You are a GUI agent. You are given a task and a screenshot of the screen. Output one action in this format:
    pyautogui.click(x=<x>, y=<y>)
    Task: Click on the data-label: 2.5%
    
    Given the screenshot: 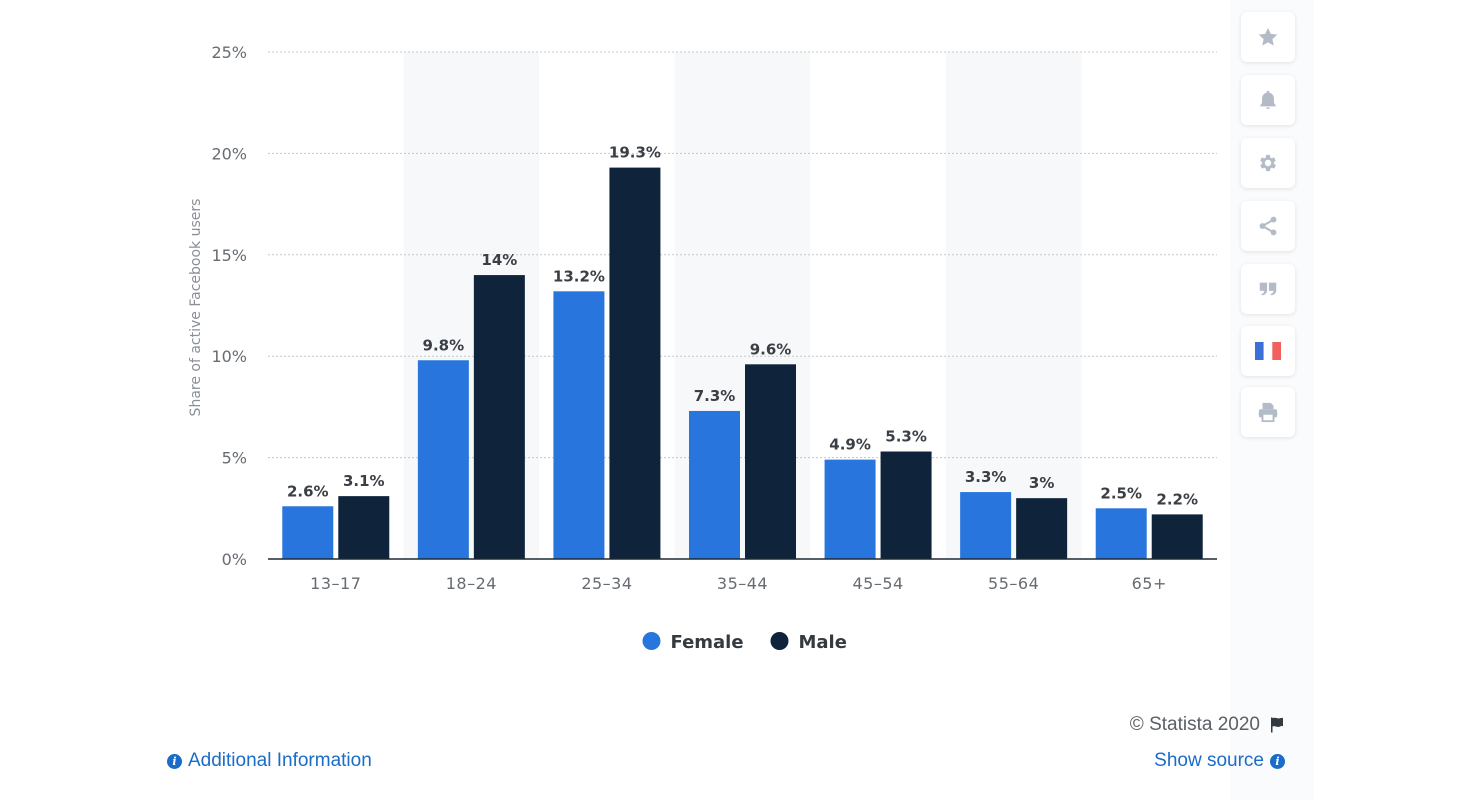 What is the action you would take?
    pyautogui.click(x=1121, y=493)
    